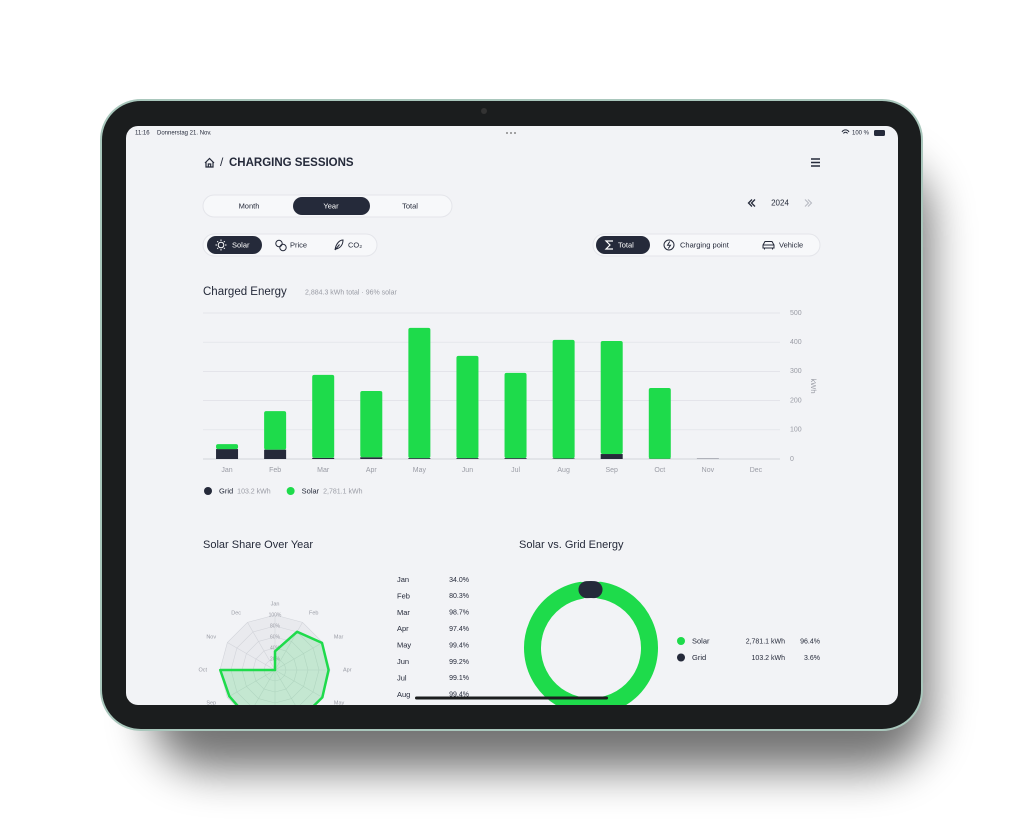 This screenshot has height=831, width=1024. What do you see at coordinates (331, 205) in the screenshot?
I see `option-label: Year` at bounding box center [331, 205].